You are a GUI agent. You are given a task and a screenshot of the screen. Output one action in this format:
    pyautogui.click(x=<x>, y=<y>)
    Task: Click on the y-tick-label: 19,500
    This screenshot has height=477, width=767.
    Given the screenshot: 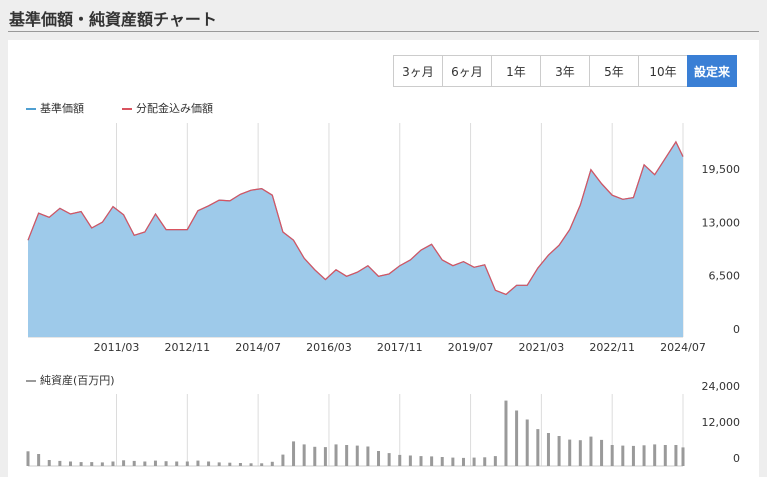 What is the action you would take?
    pyautogui.click(x=721, y=169)
    